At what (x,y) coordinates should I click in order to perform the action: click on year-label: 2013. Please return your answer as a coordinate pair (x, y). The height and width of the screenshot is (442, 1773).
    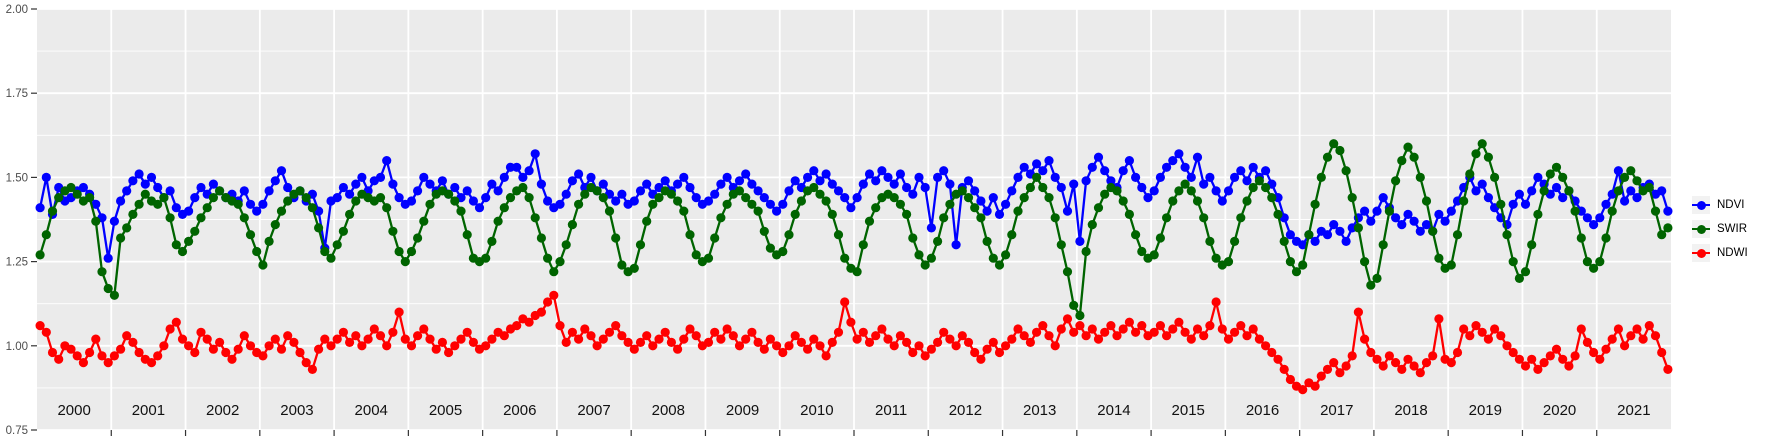
    Looking at the image, I should click on (1039, 410).